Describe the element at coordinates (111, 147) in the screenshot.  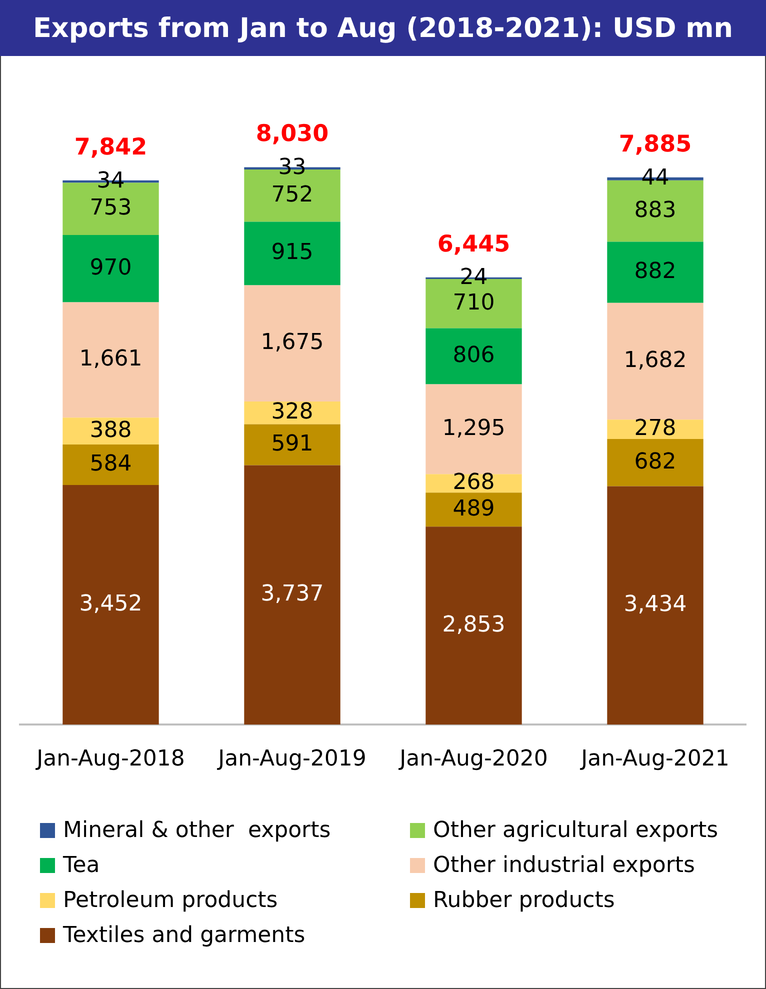
I see `total-label: 7,842` at that location.